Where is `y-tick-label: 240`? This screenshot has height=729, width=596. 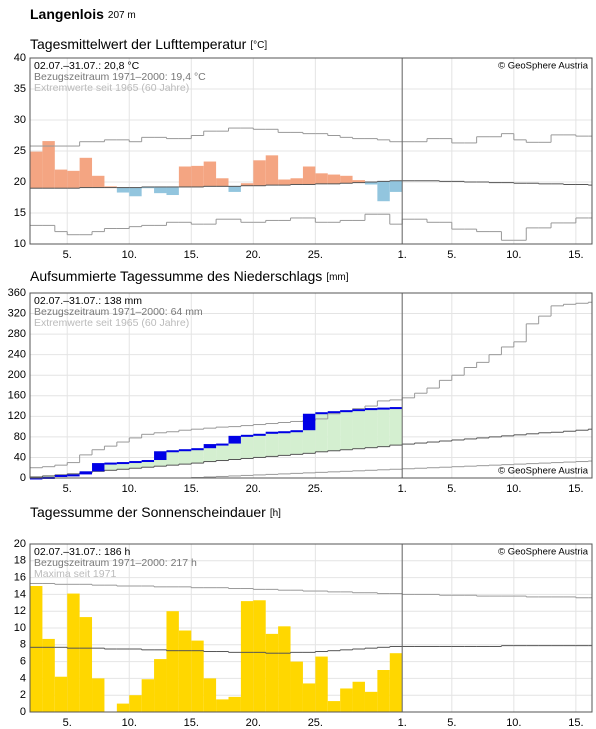 y-tick-label: 240 is located at coordinates (17, 355).